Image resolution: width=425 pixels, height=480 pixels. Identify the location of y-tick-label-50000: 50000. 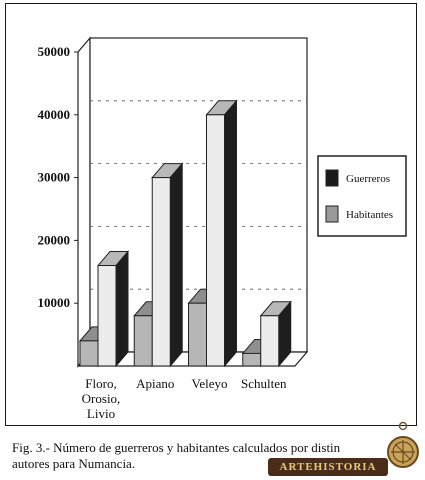
(54, 51).